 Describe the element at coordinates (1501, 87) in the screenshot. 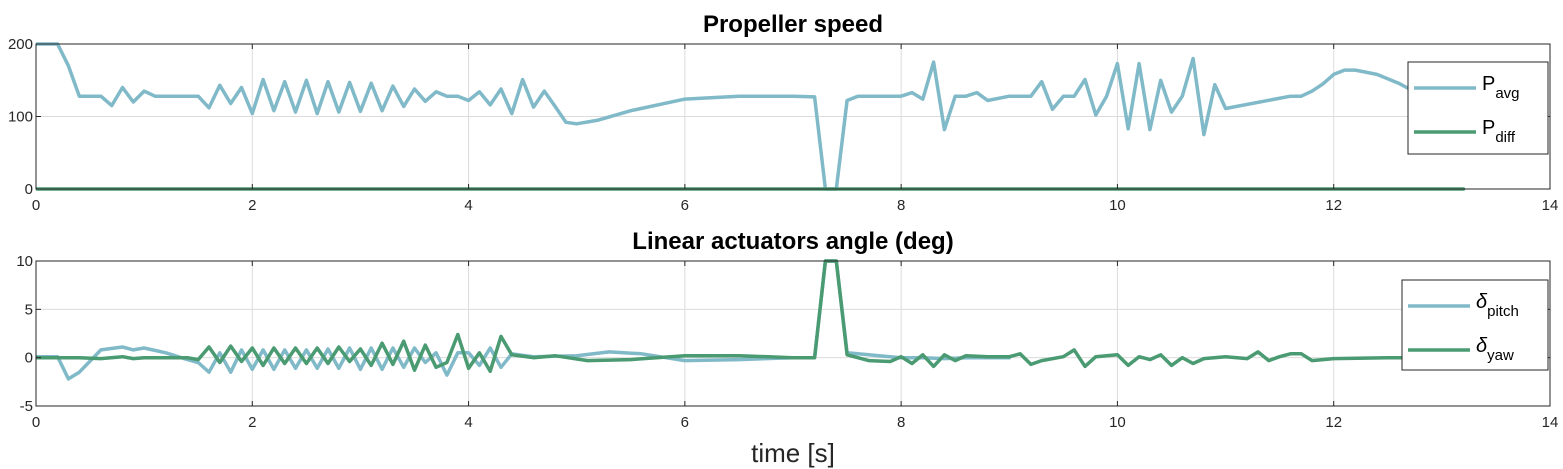

I see `legend-label-avg: Pavg` at that location.